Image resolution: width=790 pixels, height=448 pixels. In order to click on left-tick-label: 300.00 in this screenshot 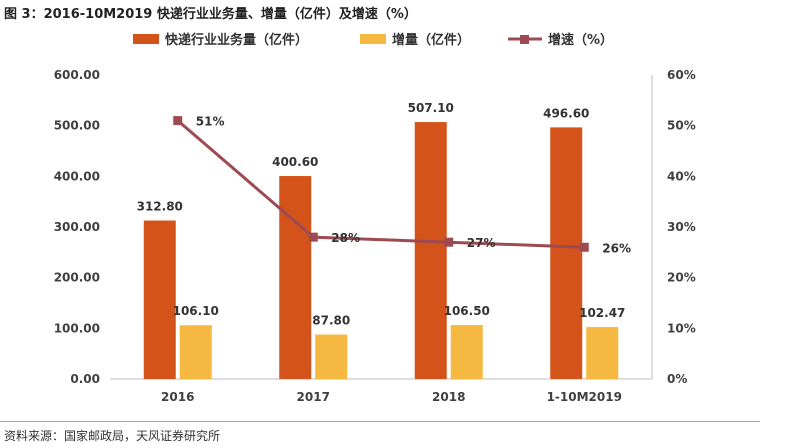, I will do `click(77, 227)`.